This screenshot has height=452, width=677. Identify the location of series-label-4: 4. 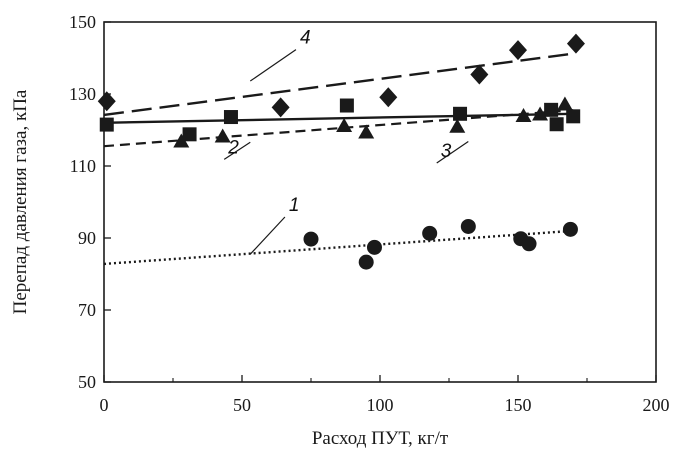
(305, 38).